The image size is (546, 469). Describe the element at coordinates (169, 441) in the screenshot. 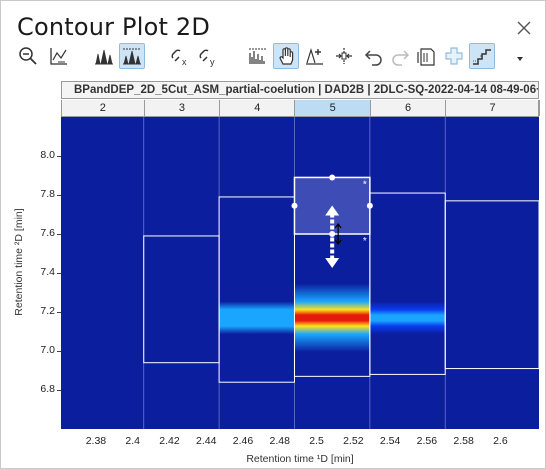

I see `x-tick-label: 2.42` at that location.